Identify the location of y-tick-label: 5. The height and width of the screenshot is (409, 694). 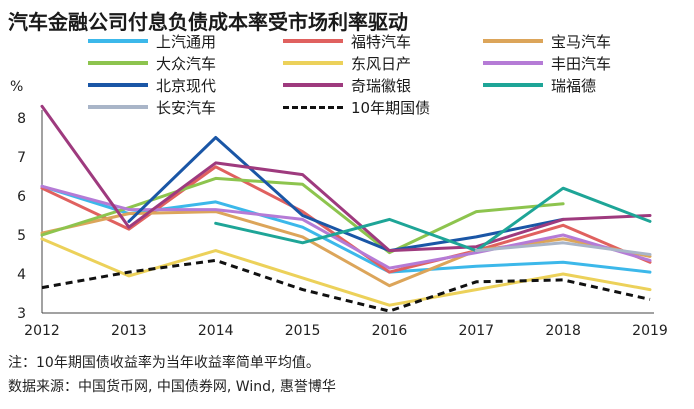
(21, 236).